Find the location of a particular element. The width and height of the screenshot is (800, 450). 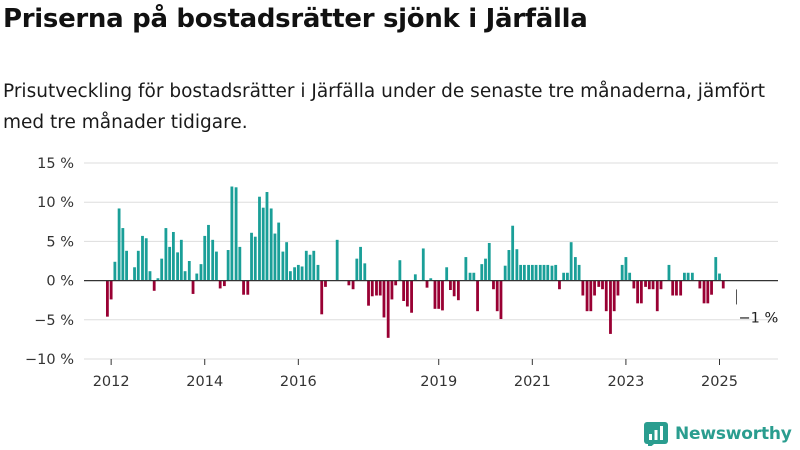

x-tick-label: 2021 is located at coordinates (532, 382).